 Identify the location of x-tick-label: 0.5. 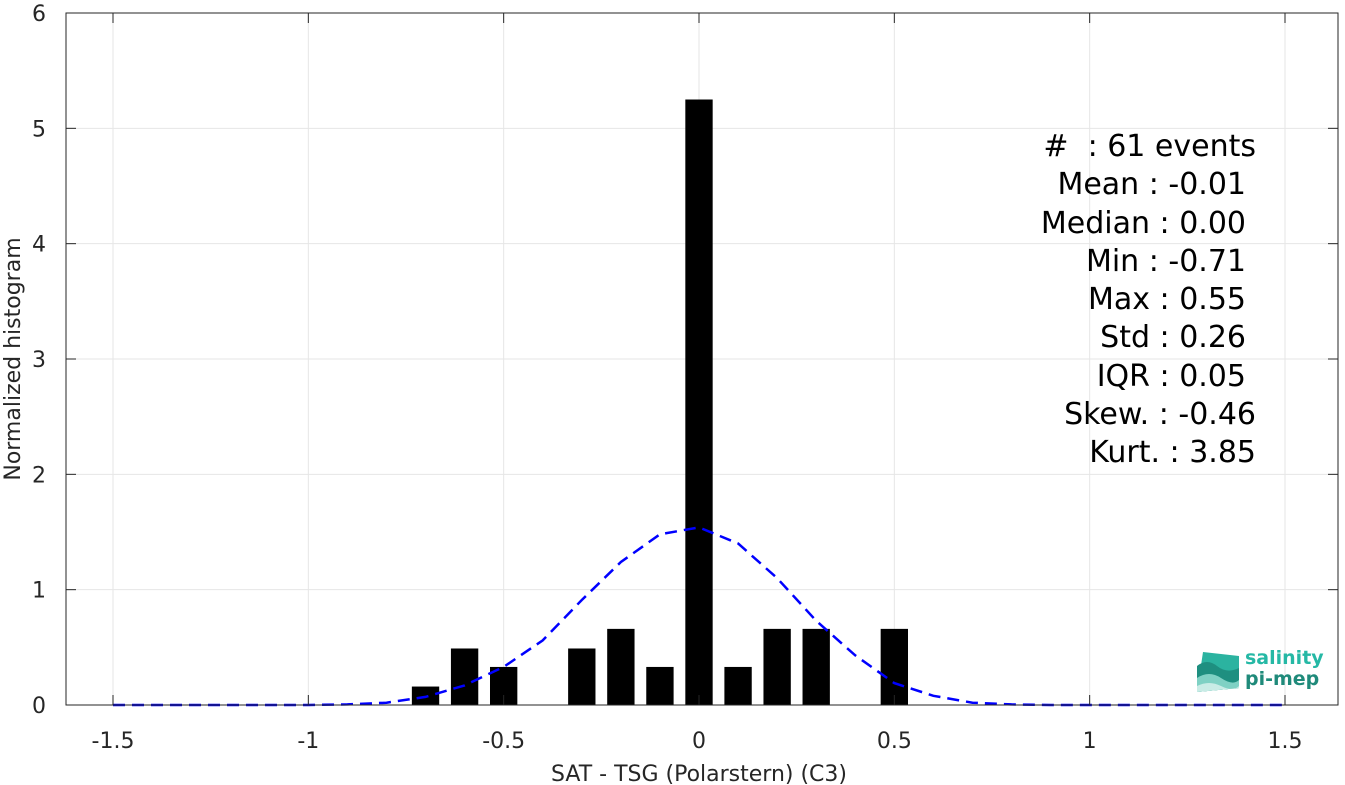
(894, 741).